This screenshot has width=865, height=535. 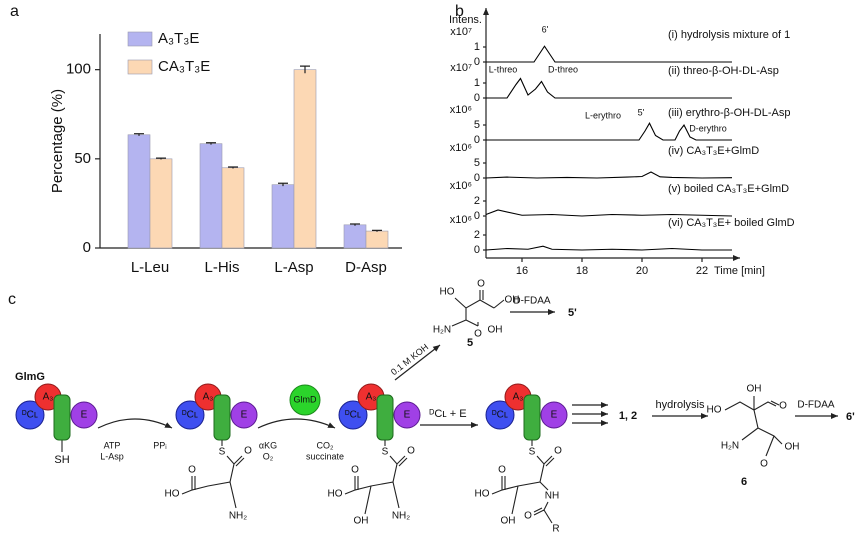 I want to click on peak-label: 6', so click(x=545, y=29).